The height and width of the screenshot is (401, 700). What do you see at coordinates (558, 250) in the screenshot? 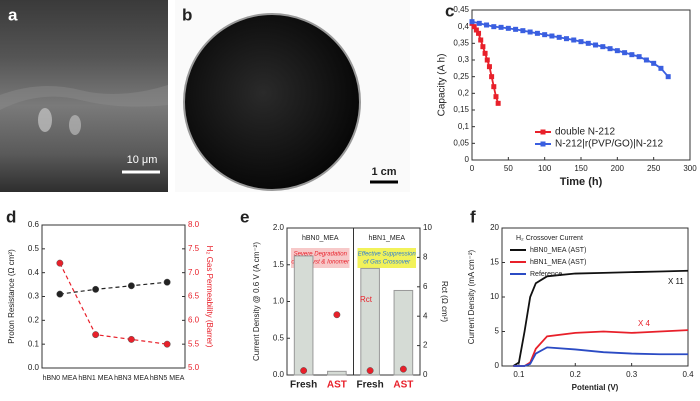
I see `legend-label: hBN0_MEA (AST)` at bounding box center [558, 250].